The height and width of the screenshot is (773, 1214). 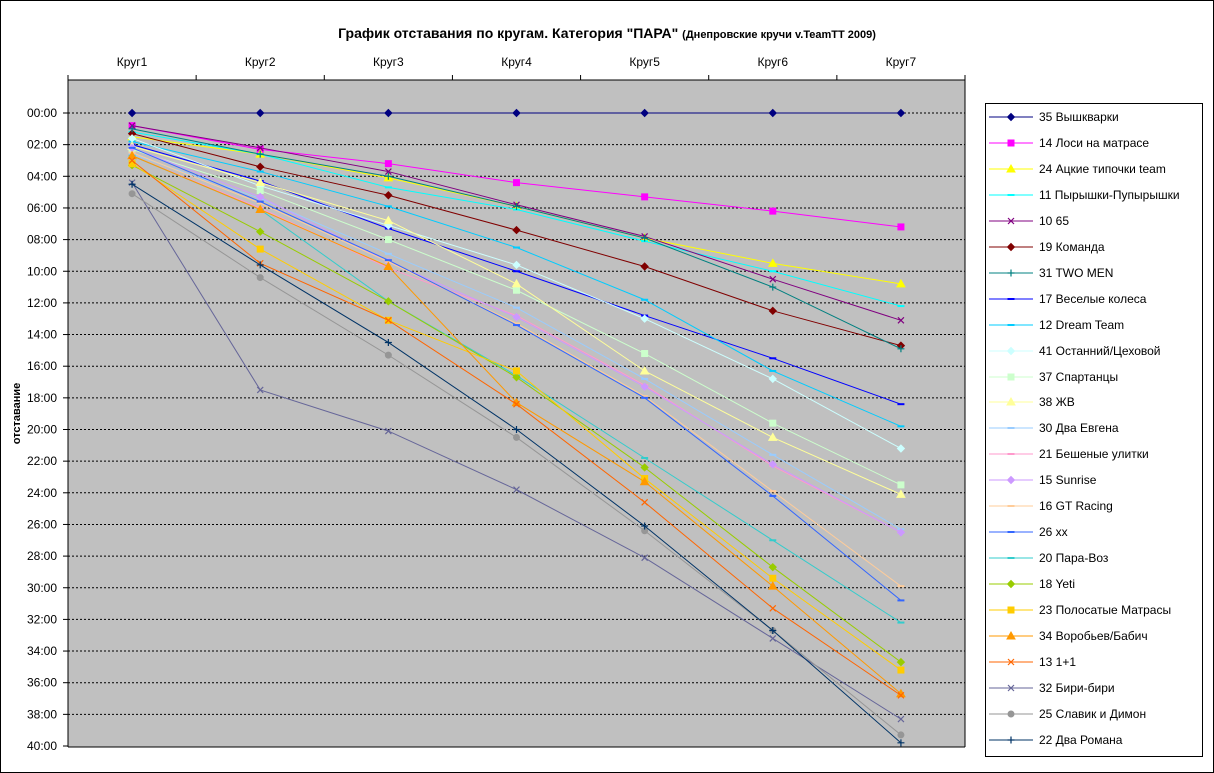 What do you see at coordinates (42, 651) in the screenshot?
I see `y-tick-label: 34:00` at bounding box center [42, 651].